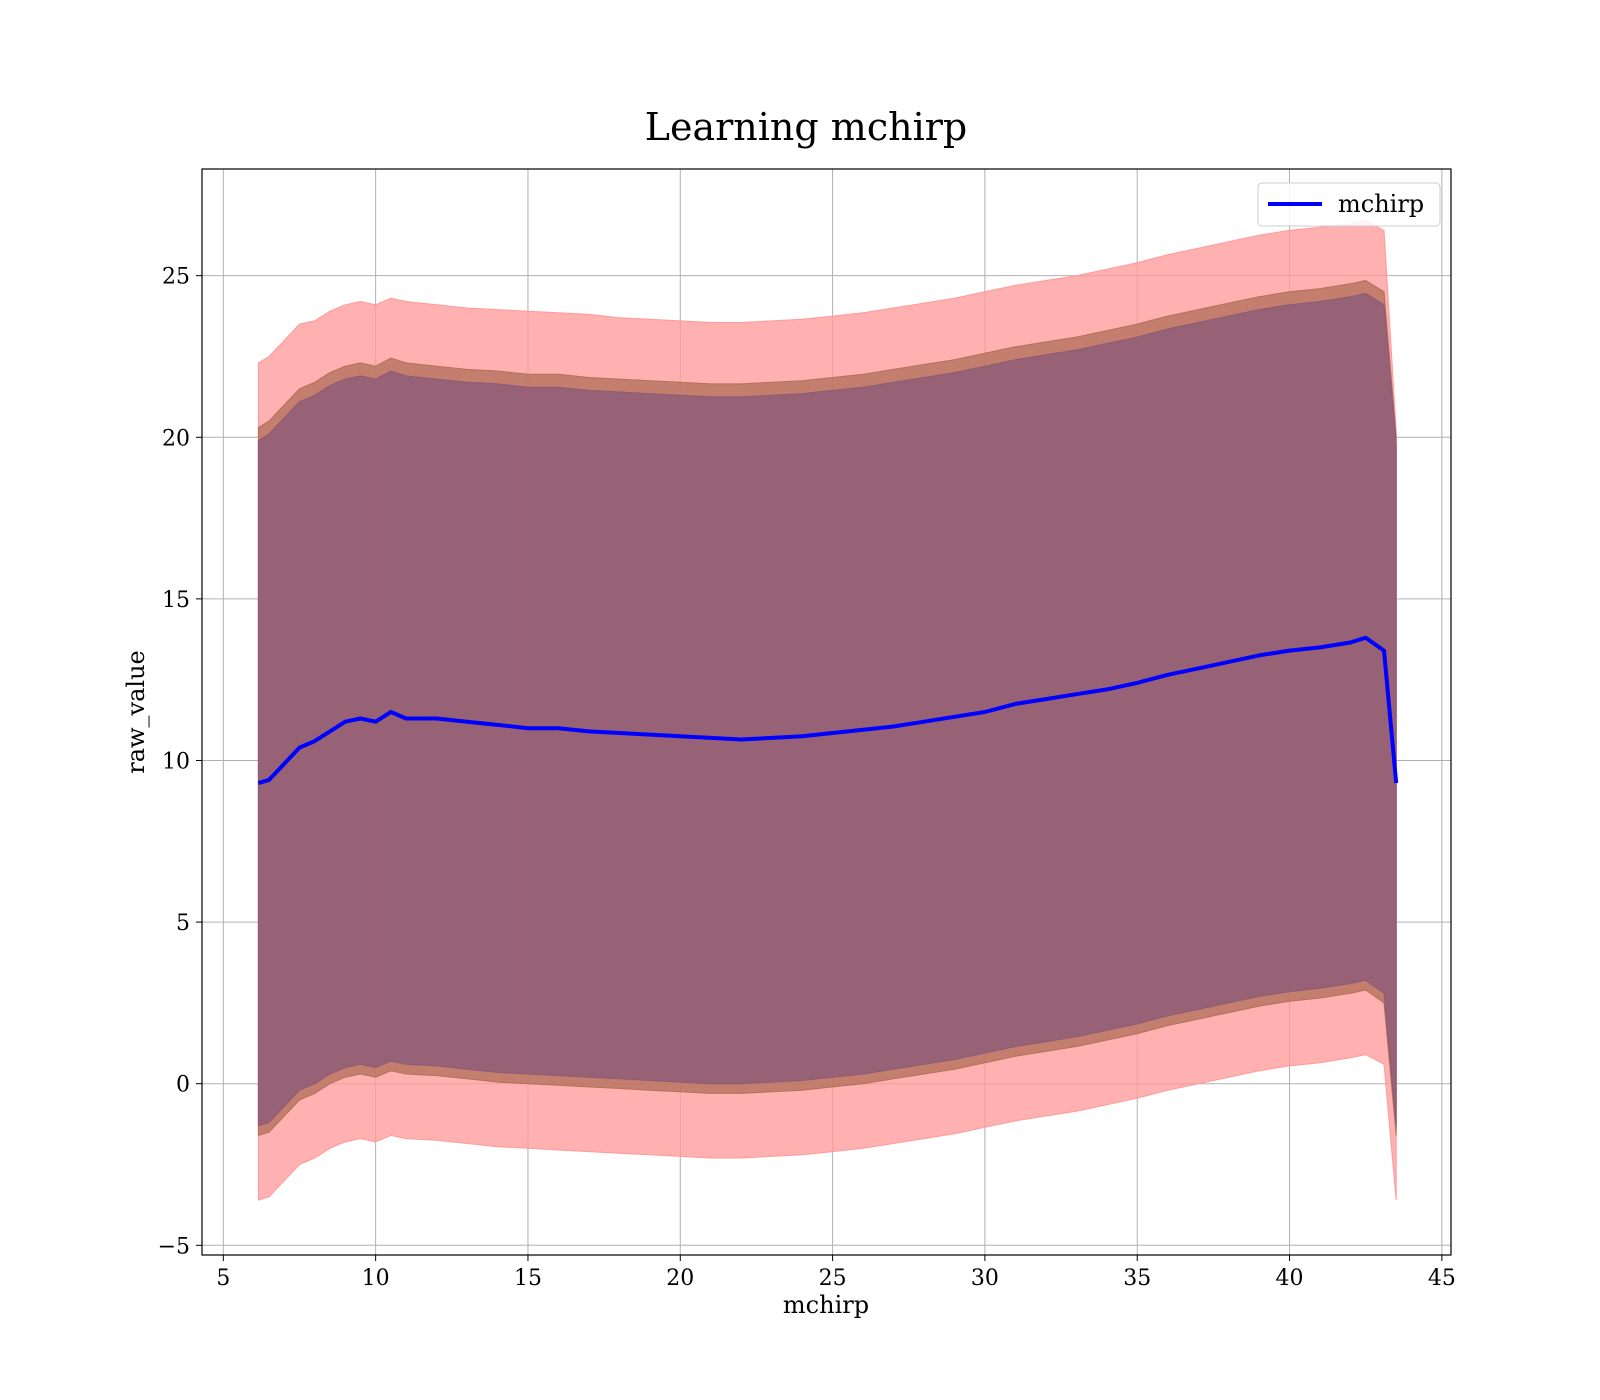  I want to click on y-tick-label: 10, so click(176, 761).